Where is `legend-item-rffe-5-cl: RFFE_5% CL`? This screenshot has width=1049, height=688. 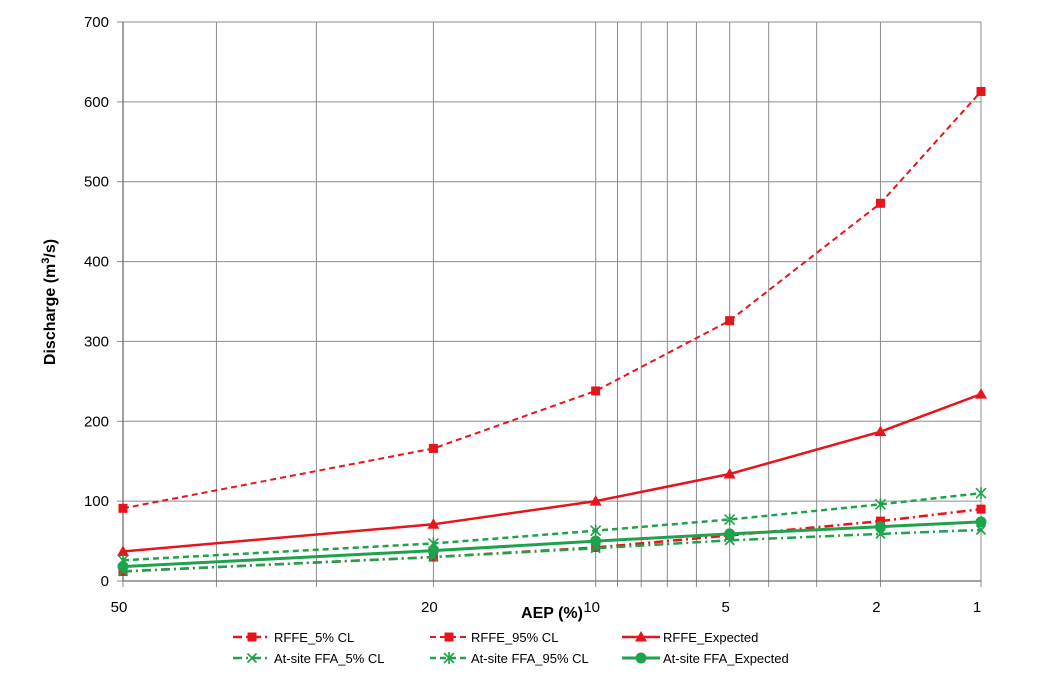
legend-item-rffe-5-cl: RFFE_5% CL is located at coordinates (293, 637).